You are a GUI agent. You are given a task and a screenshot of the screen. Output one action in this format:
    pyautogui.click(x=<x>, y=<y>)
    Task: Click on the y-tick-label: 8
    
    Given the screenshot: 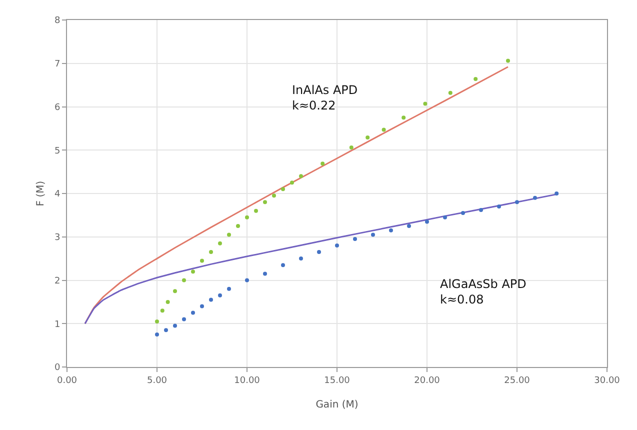 What is the action you would take?
    pyautogui.click(x=57, y=21)
    